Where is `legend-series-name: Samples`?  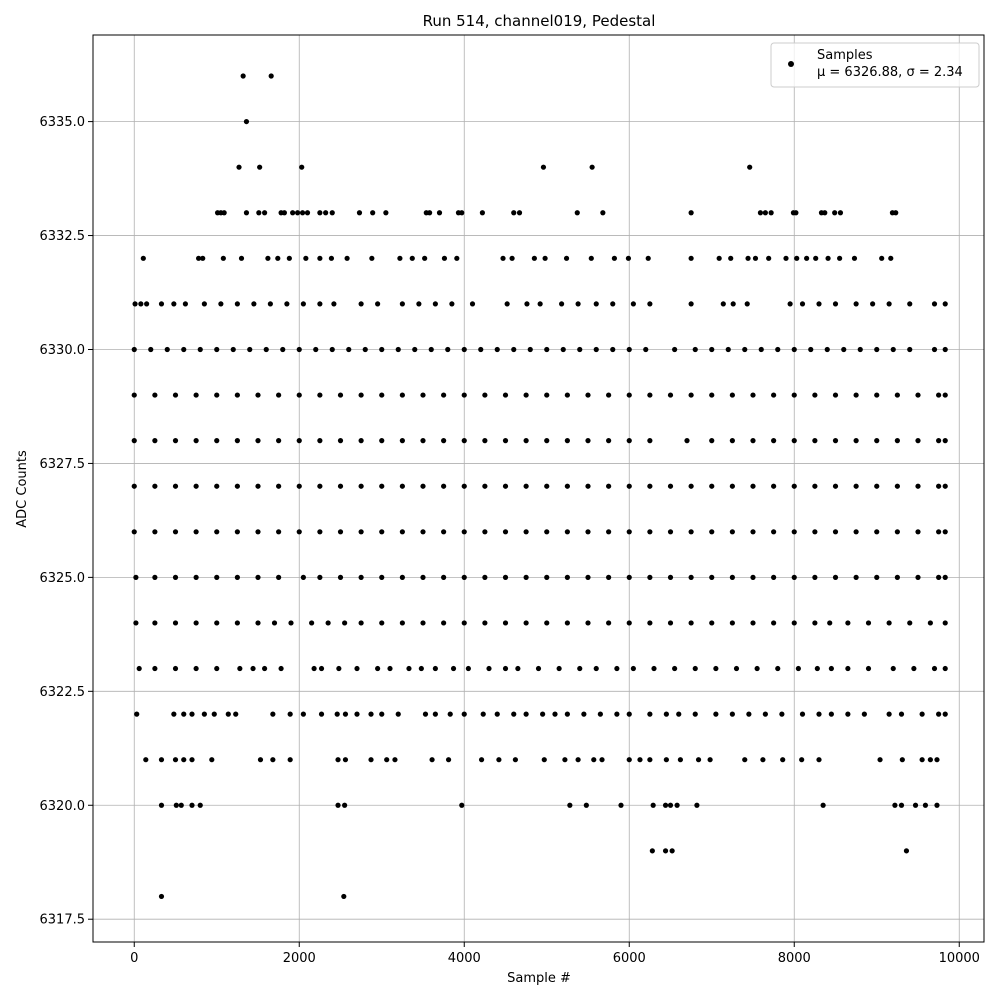
legend-series-name: Samples is located at coordinates (845, 55).